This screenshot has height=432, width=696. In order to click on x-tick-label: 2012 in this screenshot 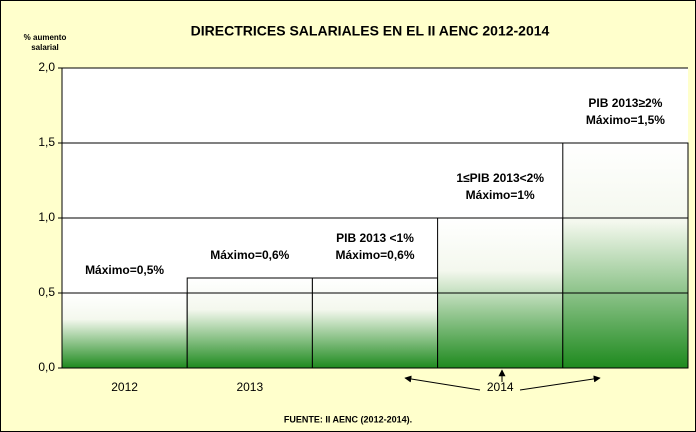, I will do `click(124, 387)`.